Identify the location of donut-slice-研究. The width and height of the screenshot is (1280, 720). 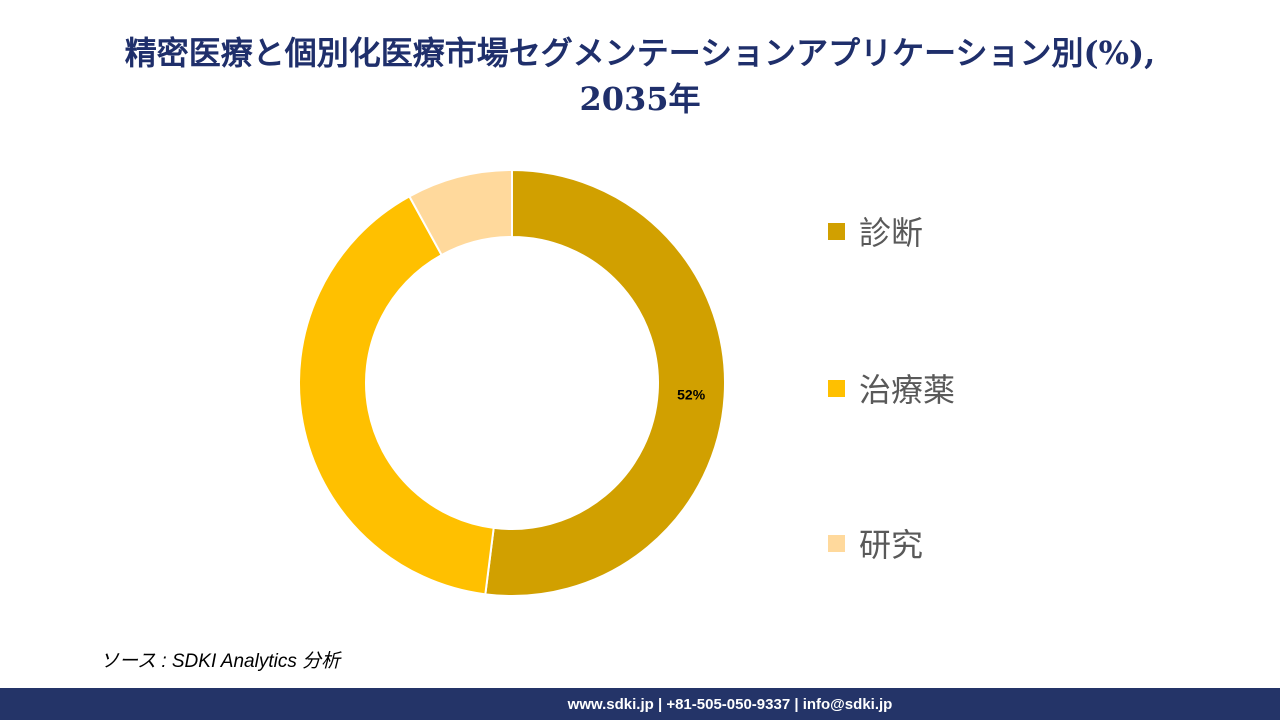
(460, 212).